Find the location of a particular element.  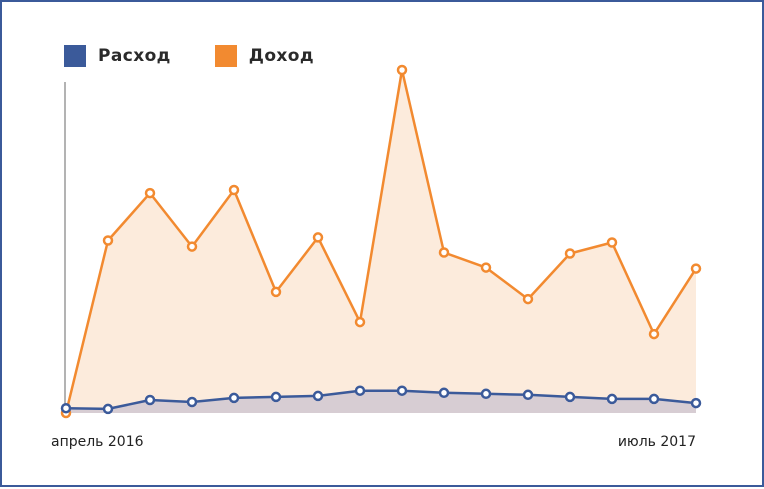

legend-swatch-expense is located at coordinates (75, 56).